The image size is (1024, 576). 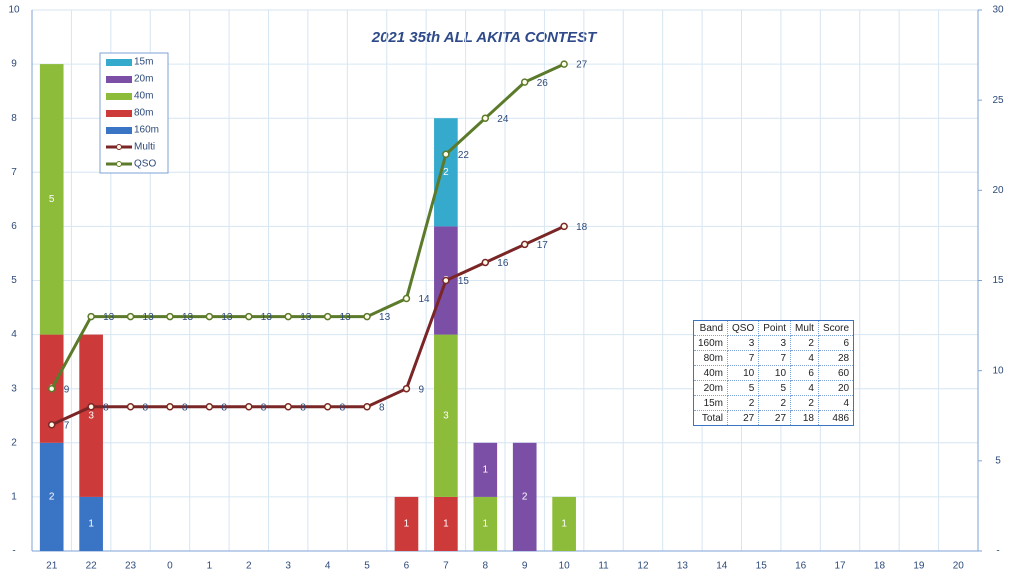 I want to click on y-tick-label: 6, so click(x=14, y=226).